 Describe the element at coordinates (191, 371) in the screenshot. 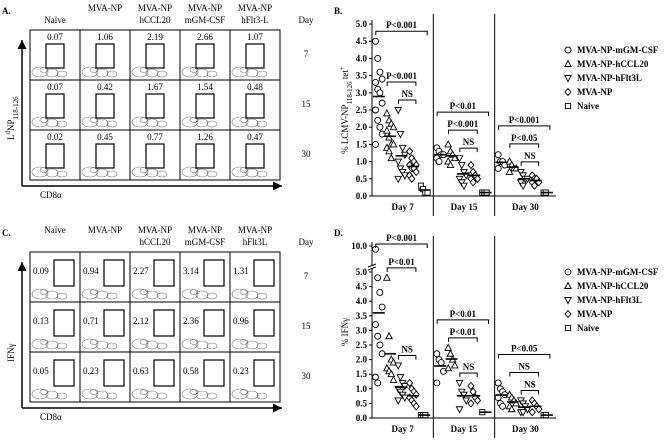

I see `gate-percent: 0.58` at that location.